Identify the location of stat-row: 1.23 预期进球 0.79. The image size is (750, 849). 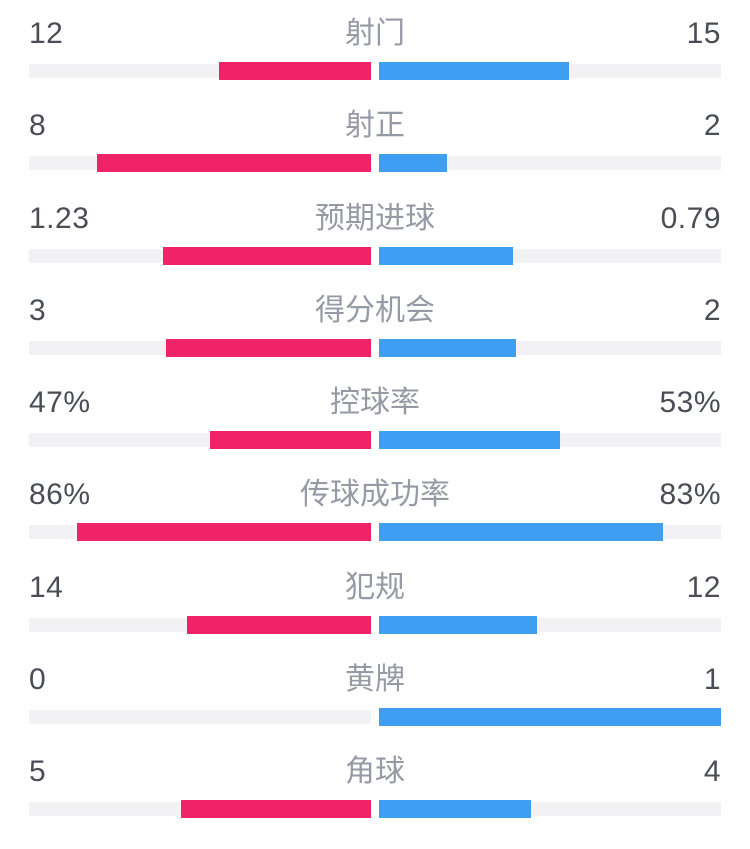
(375, 231).